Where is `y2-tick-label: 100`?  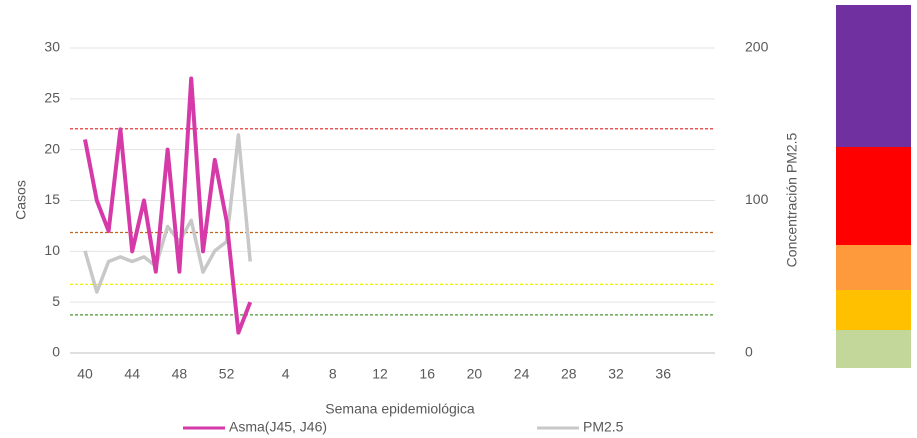 y2-tick-label: 100 is located at coordinates (757, 199).